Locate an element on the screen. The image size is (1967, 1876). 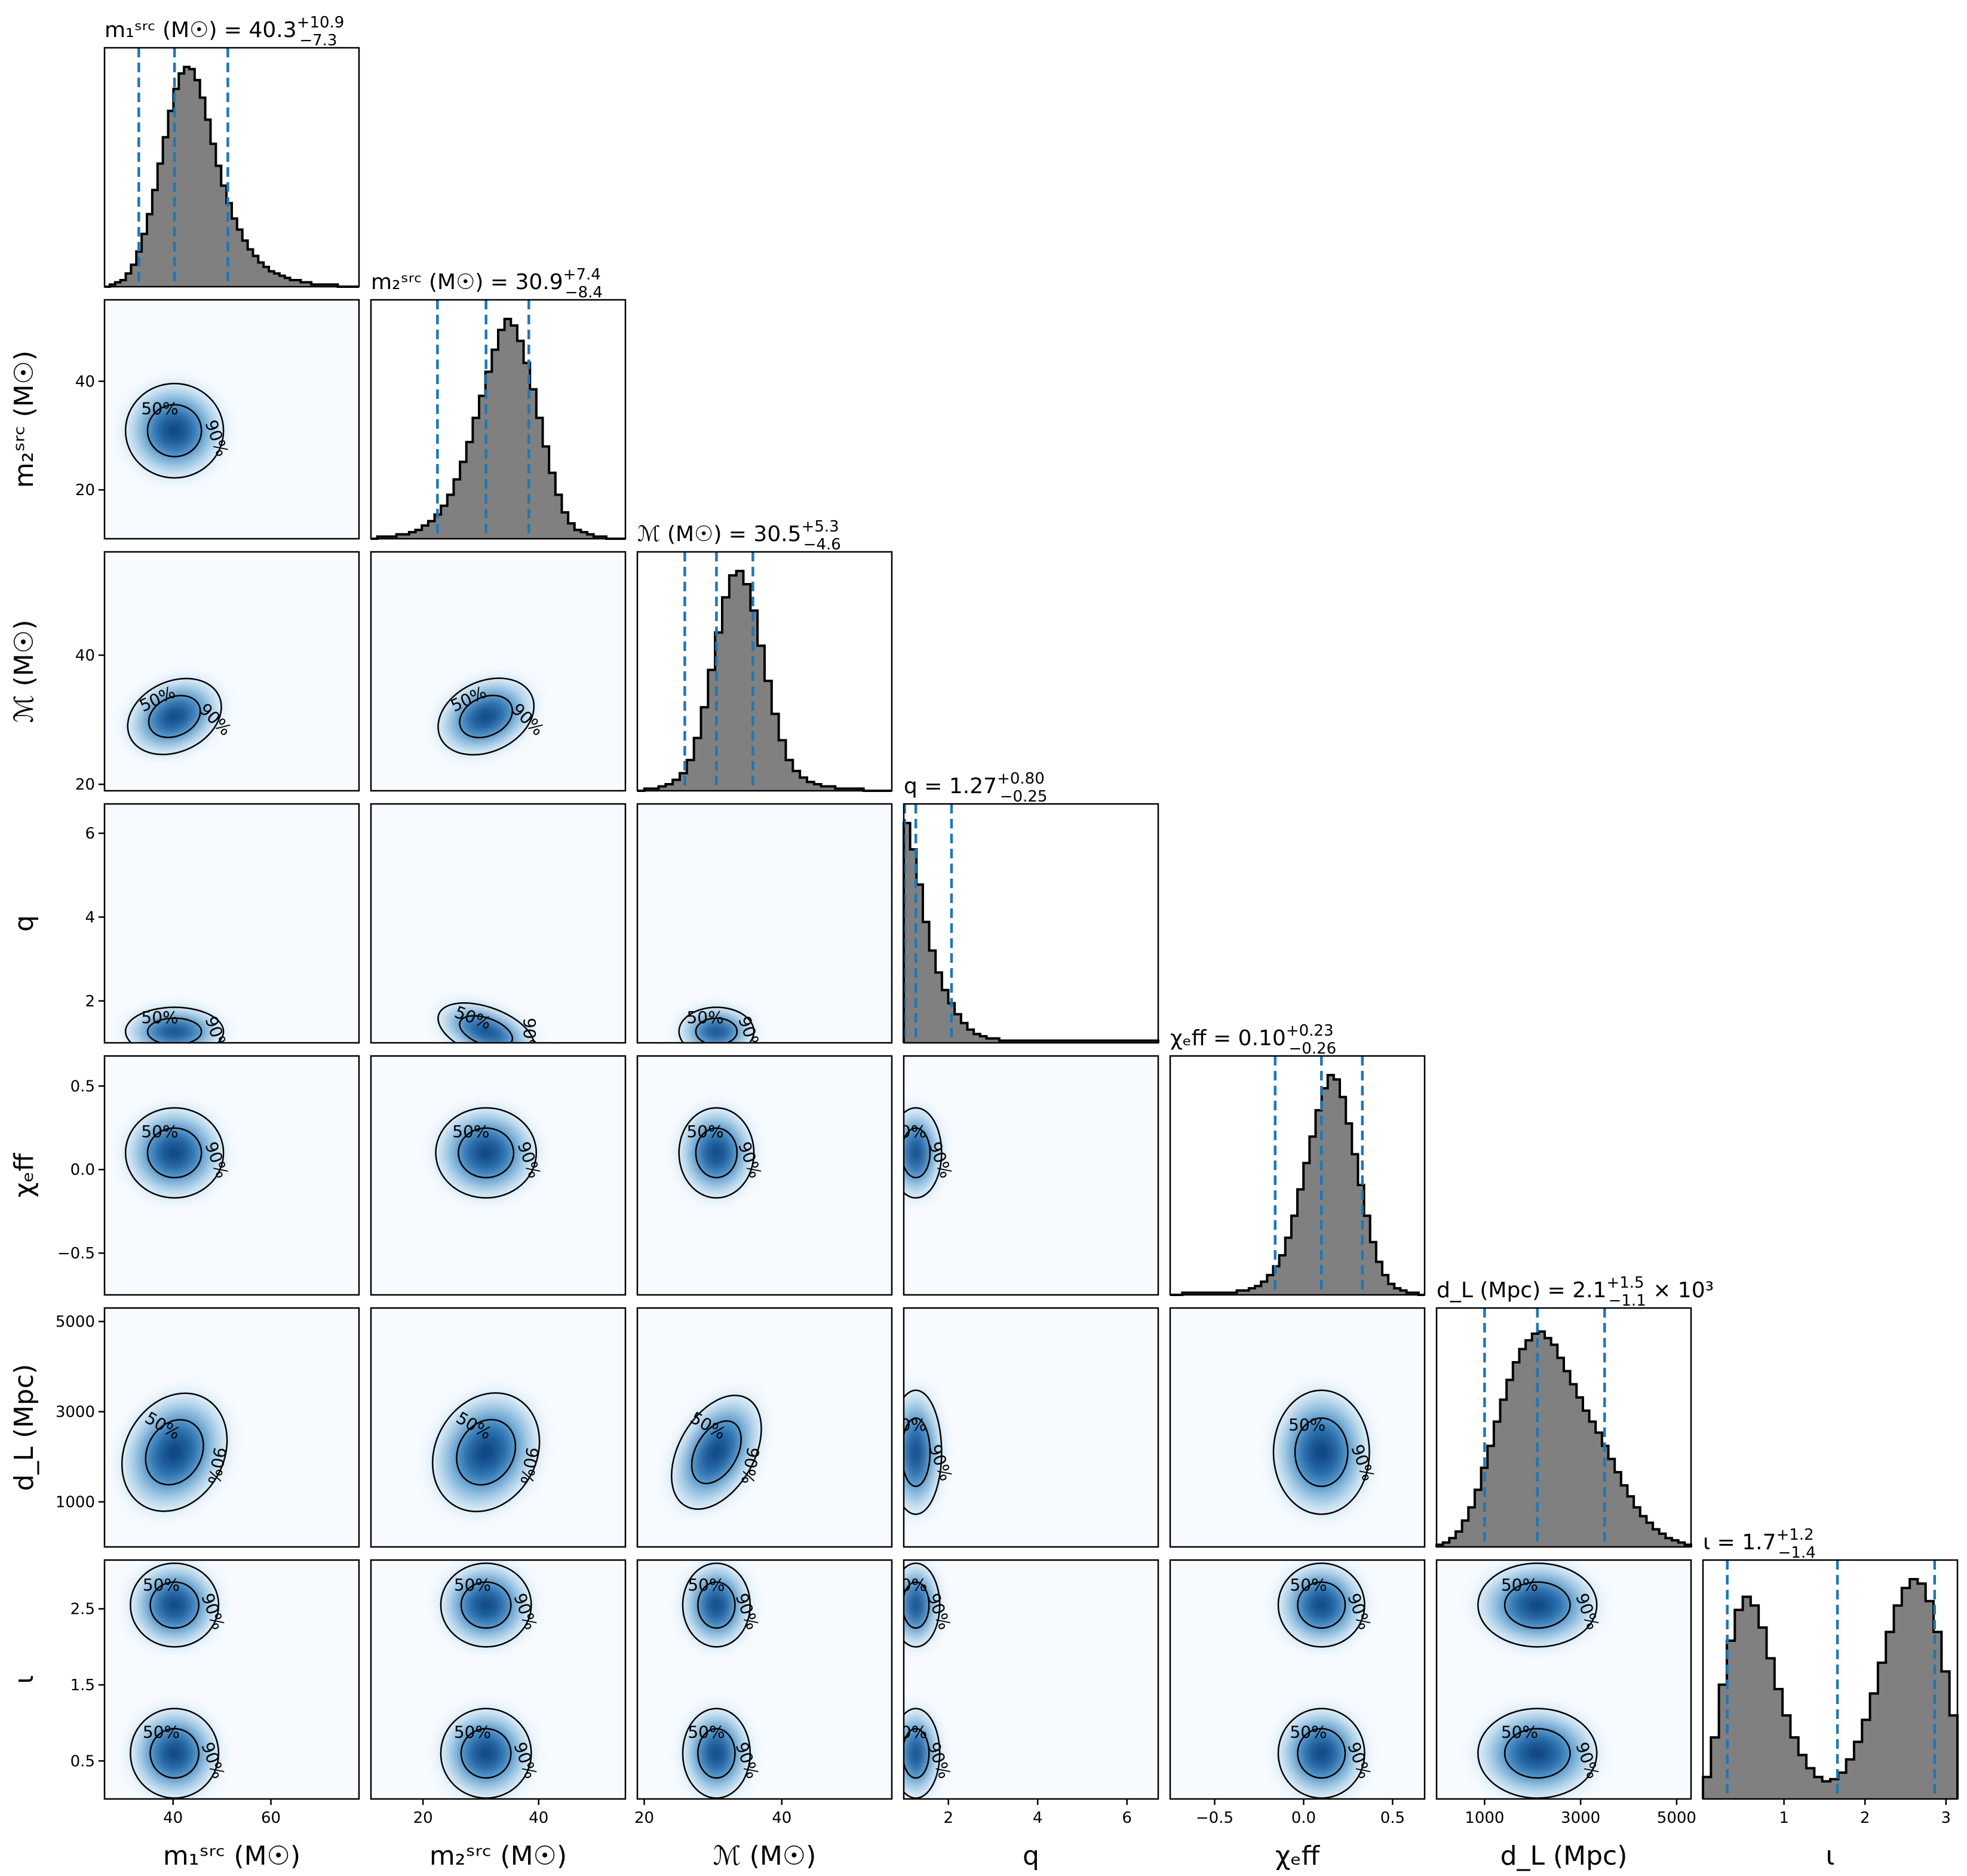
ytick-label-dl-2: 5000 is located at coordinates (75, 1322).